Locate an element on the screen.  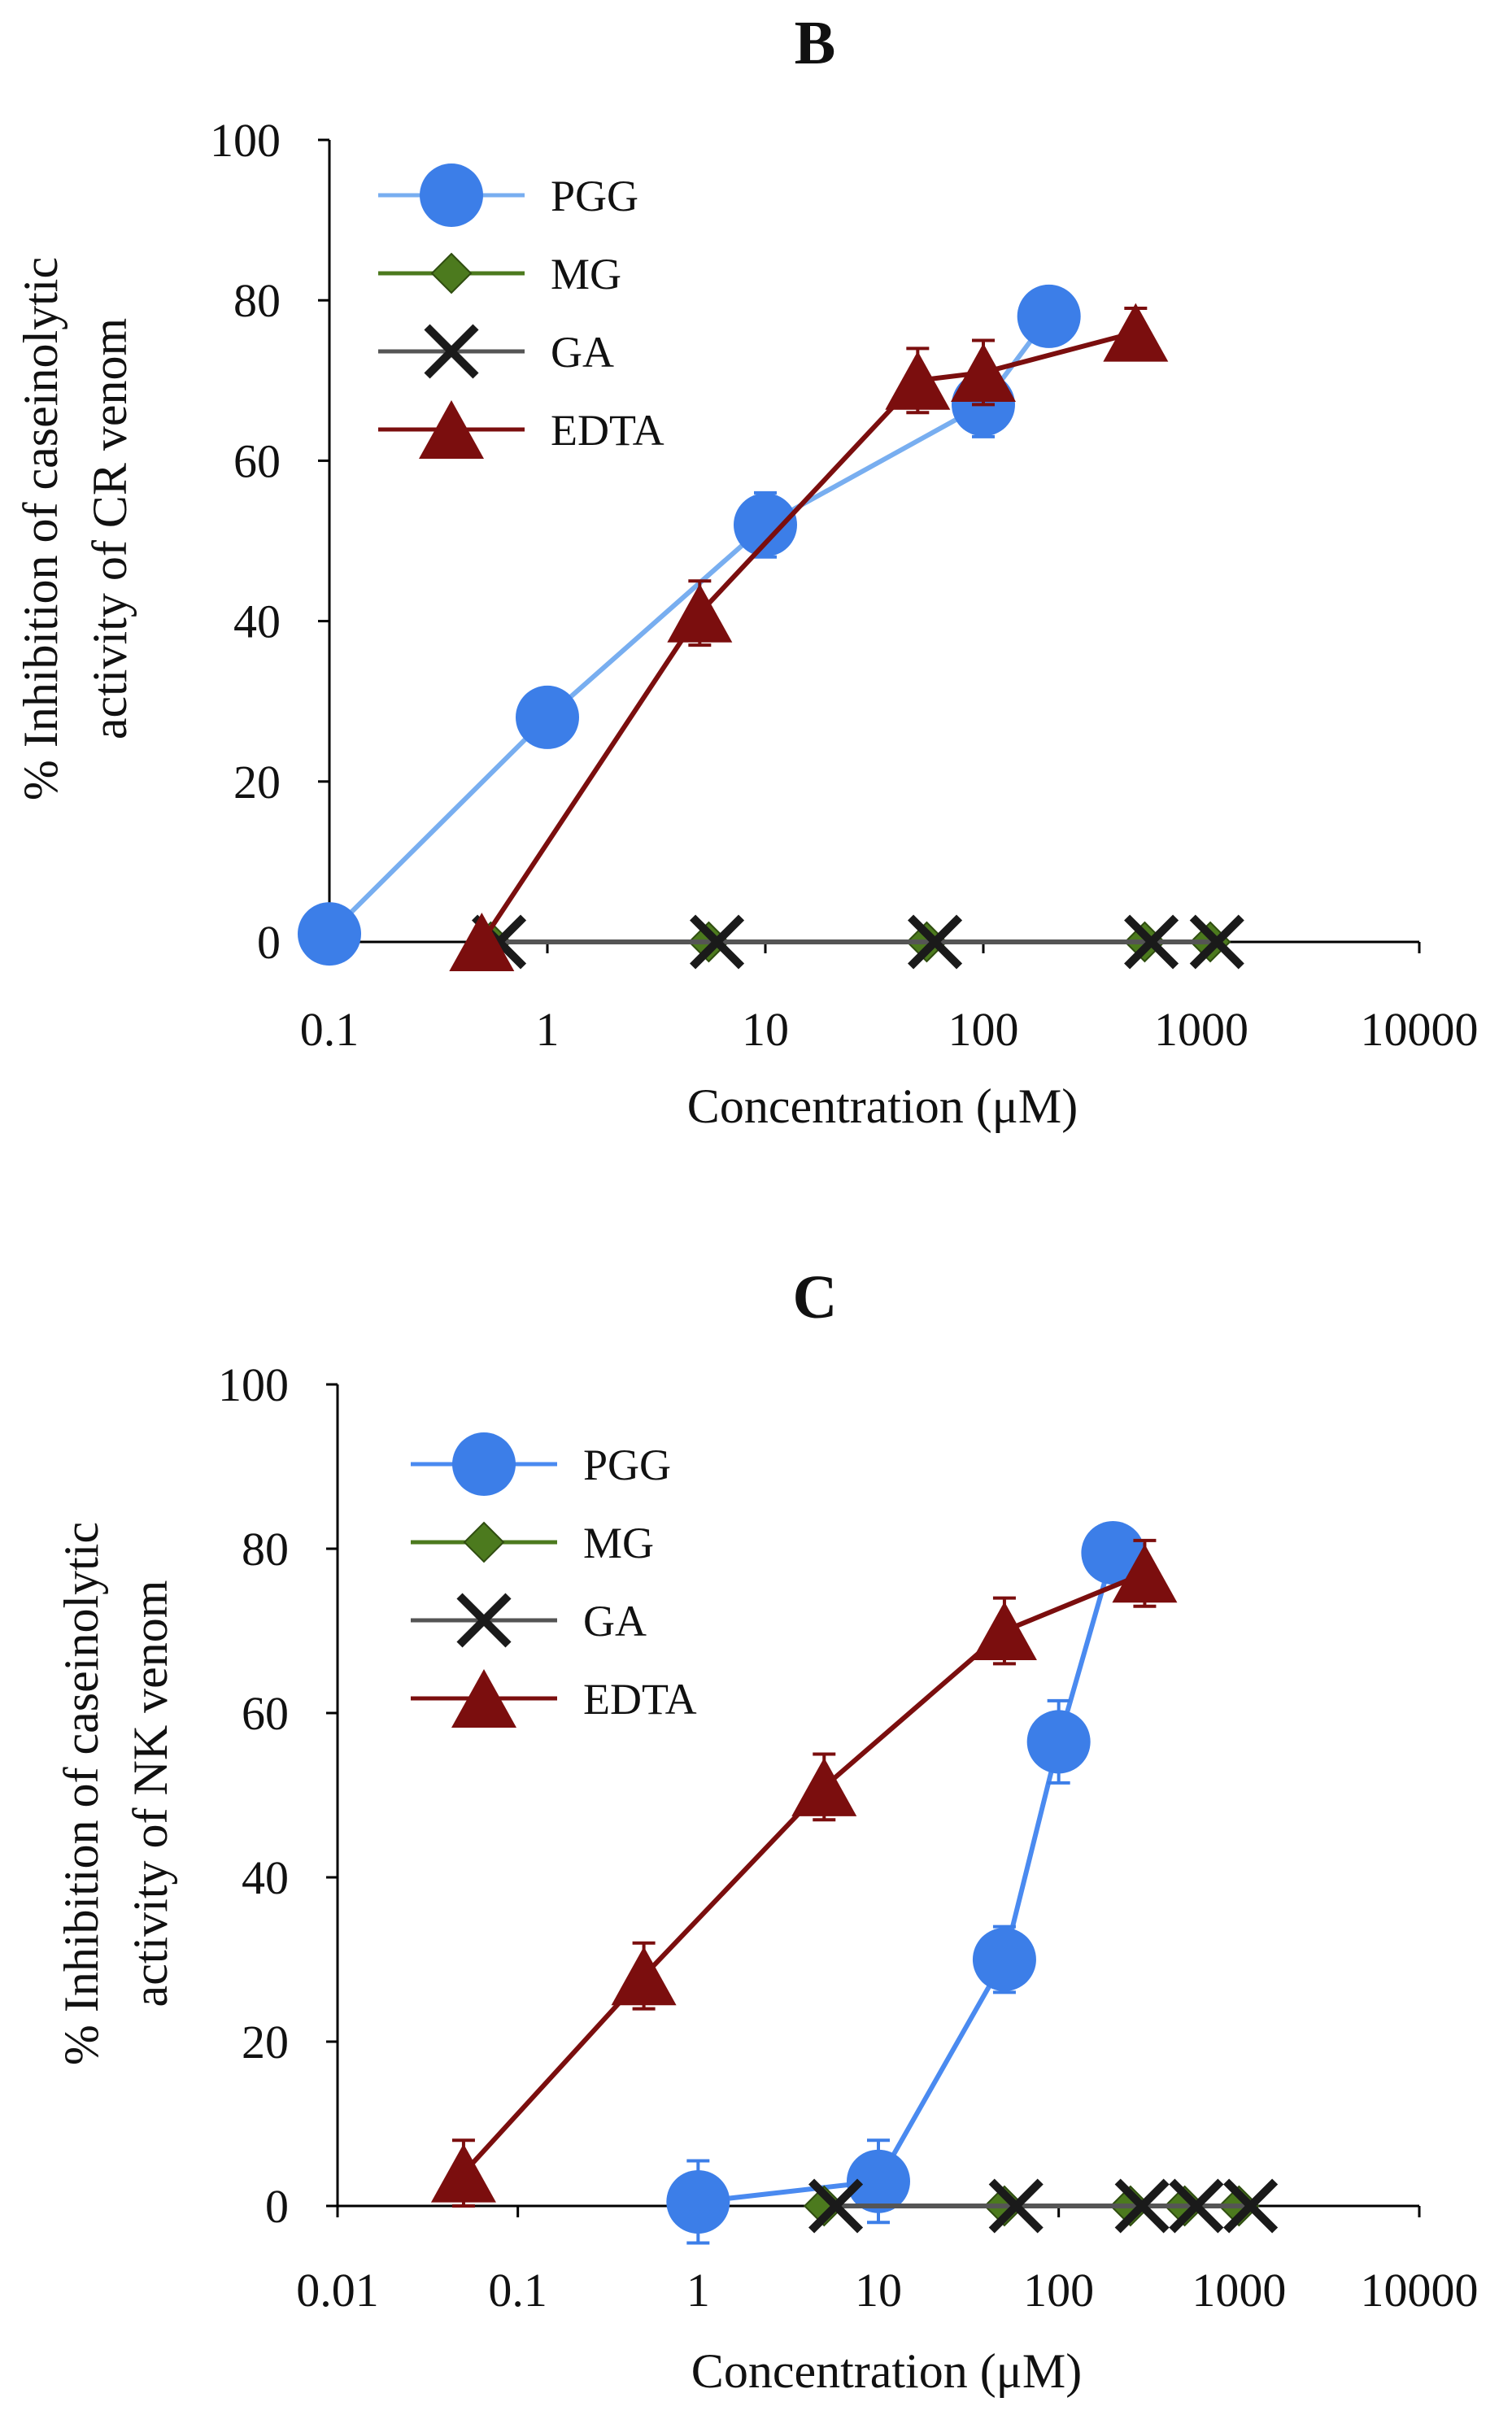
y-axis-title-line-2: activity of CR venom is located at coordinates (110, 529).